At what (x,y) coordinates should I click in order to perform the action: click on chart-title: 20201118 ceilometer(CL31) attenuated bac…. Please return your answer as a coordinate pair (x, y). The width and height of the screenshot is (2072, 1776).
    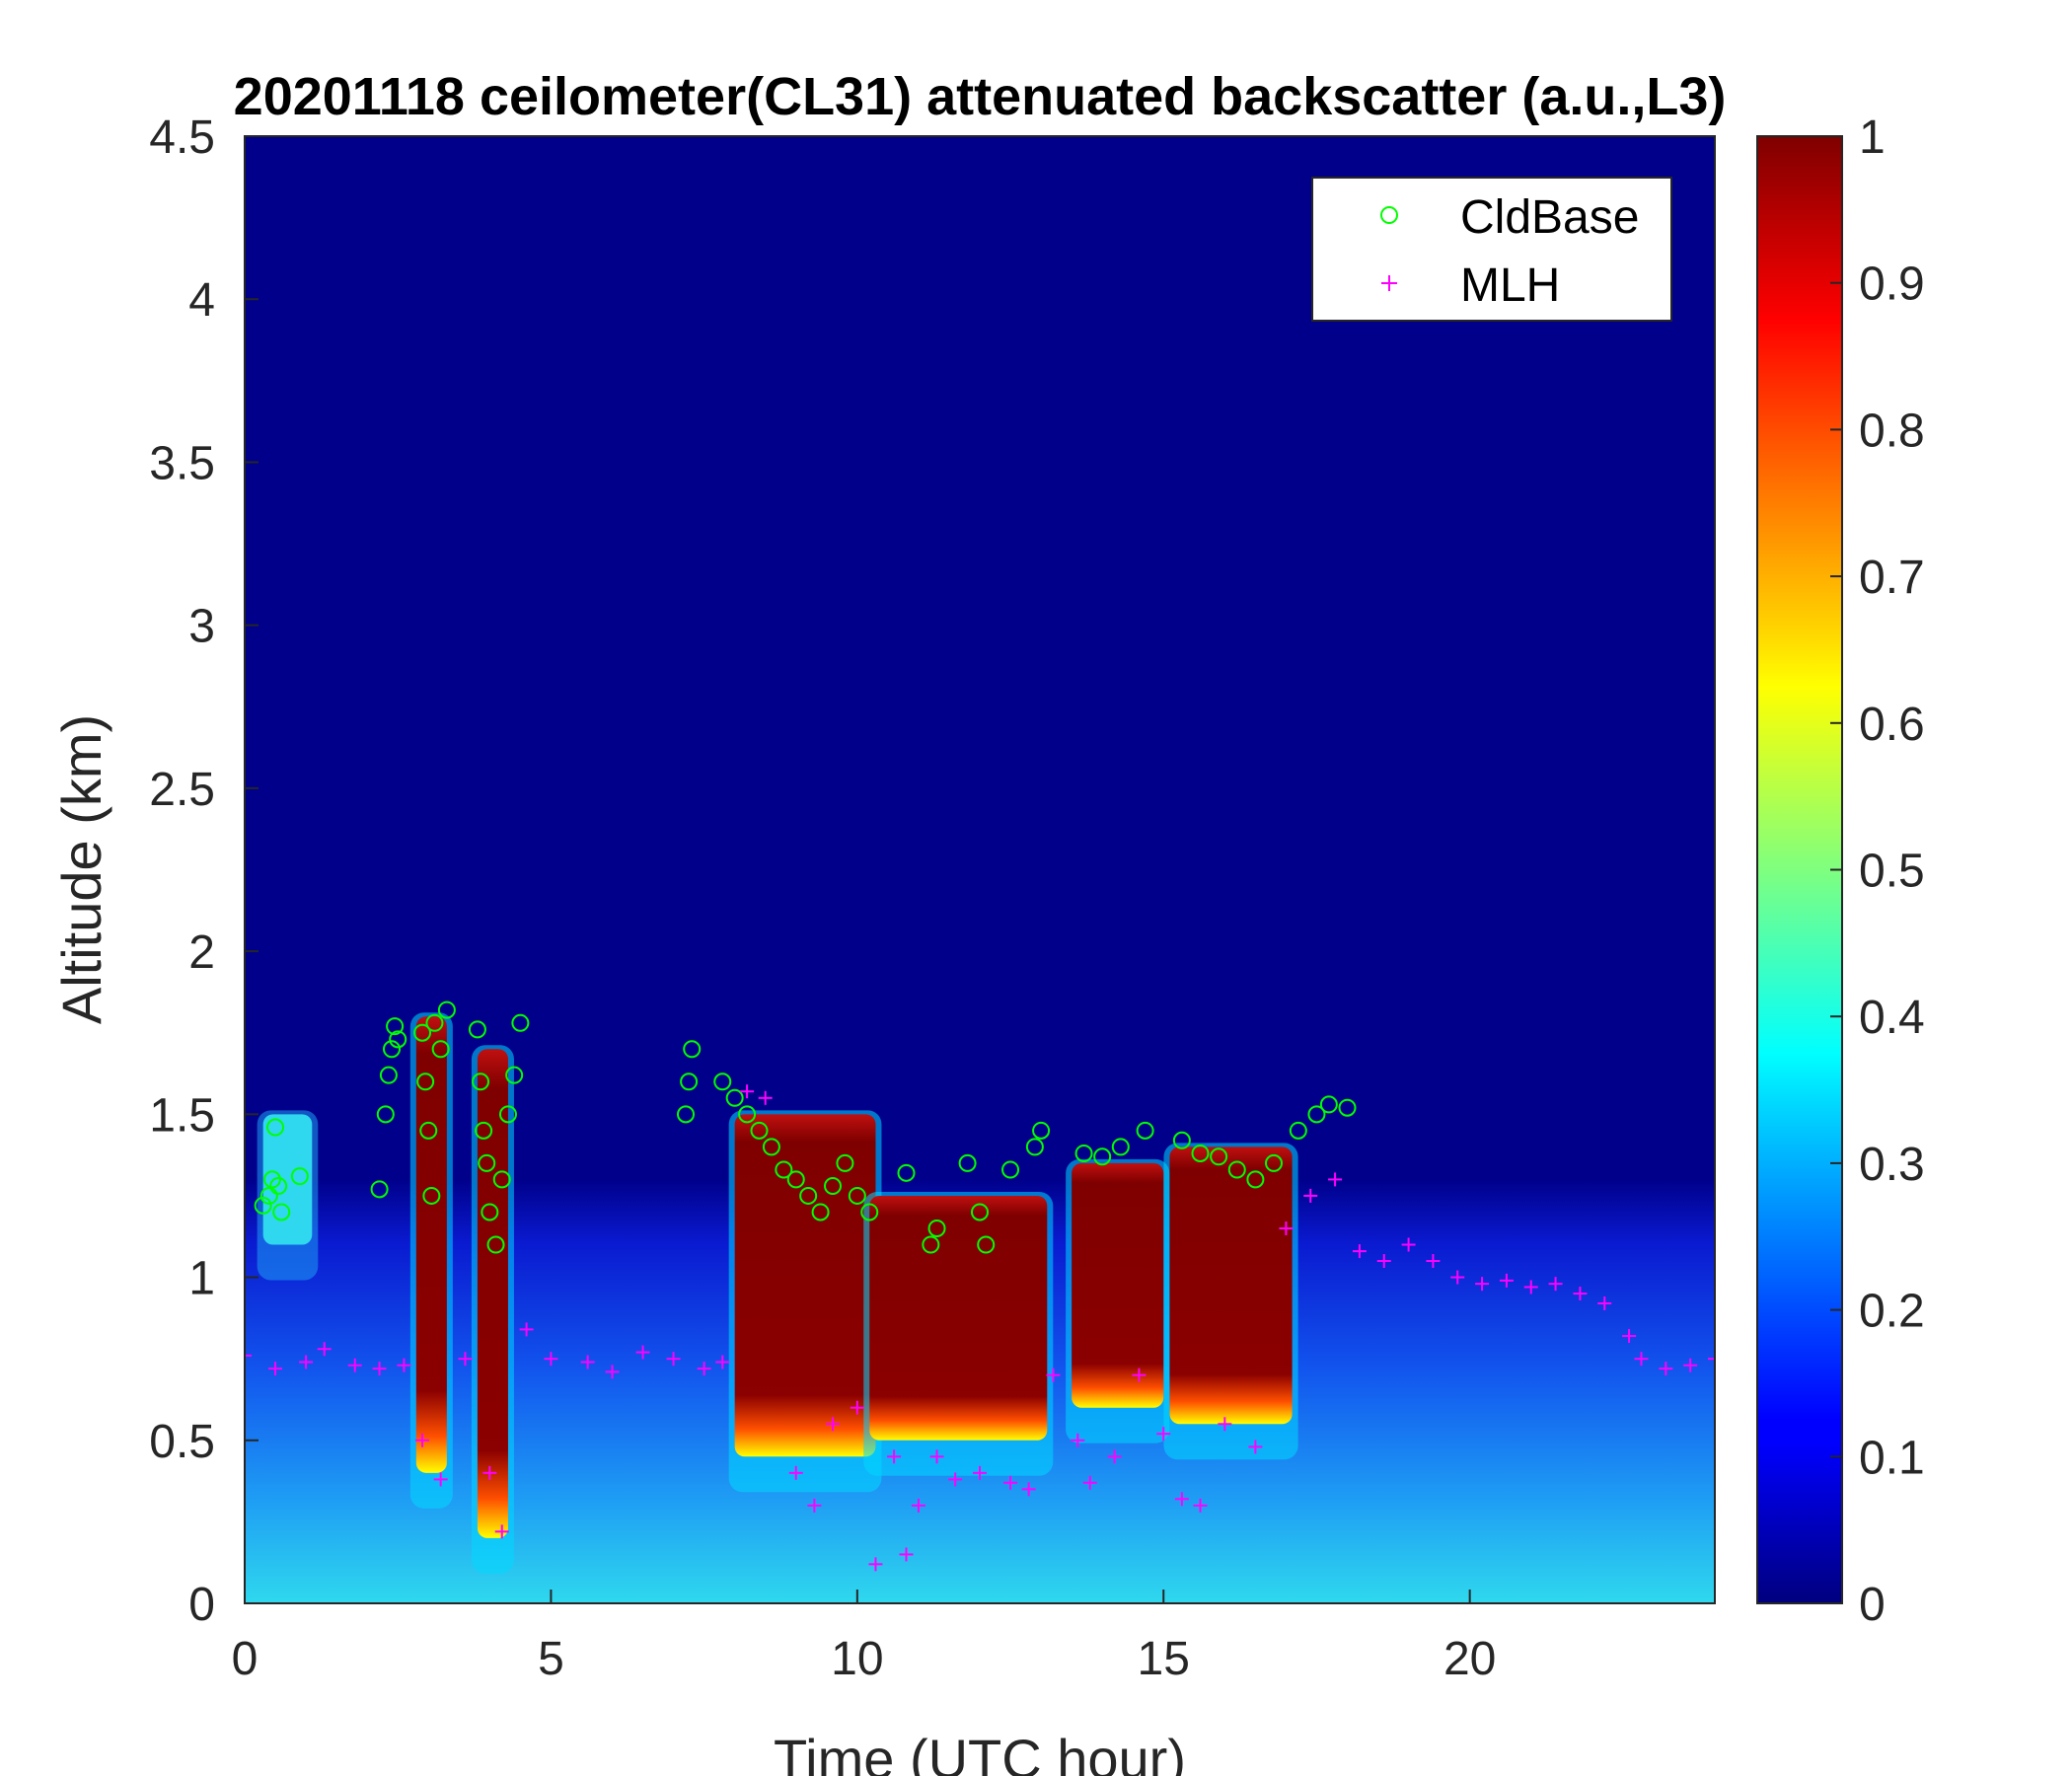
    Looking at the image, I should click on (981, 97).